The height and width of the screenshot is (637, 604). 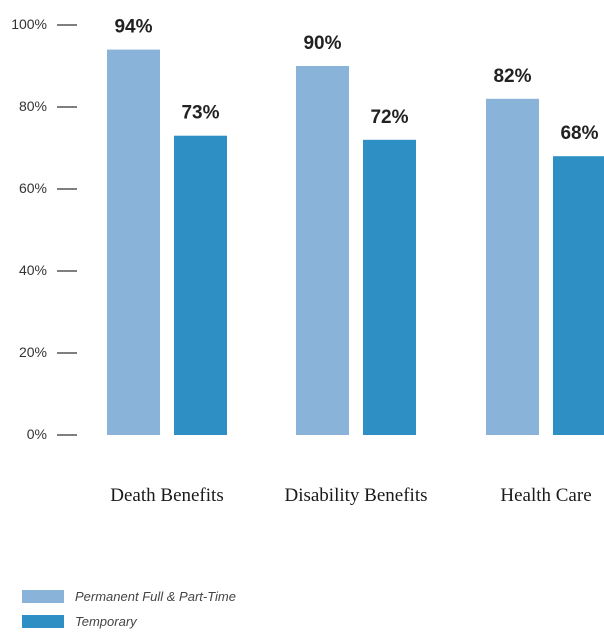 I want to click on y-tick-label: 100%, so click(x=29, y=24).